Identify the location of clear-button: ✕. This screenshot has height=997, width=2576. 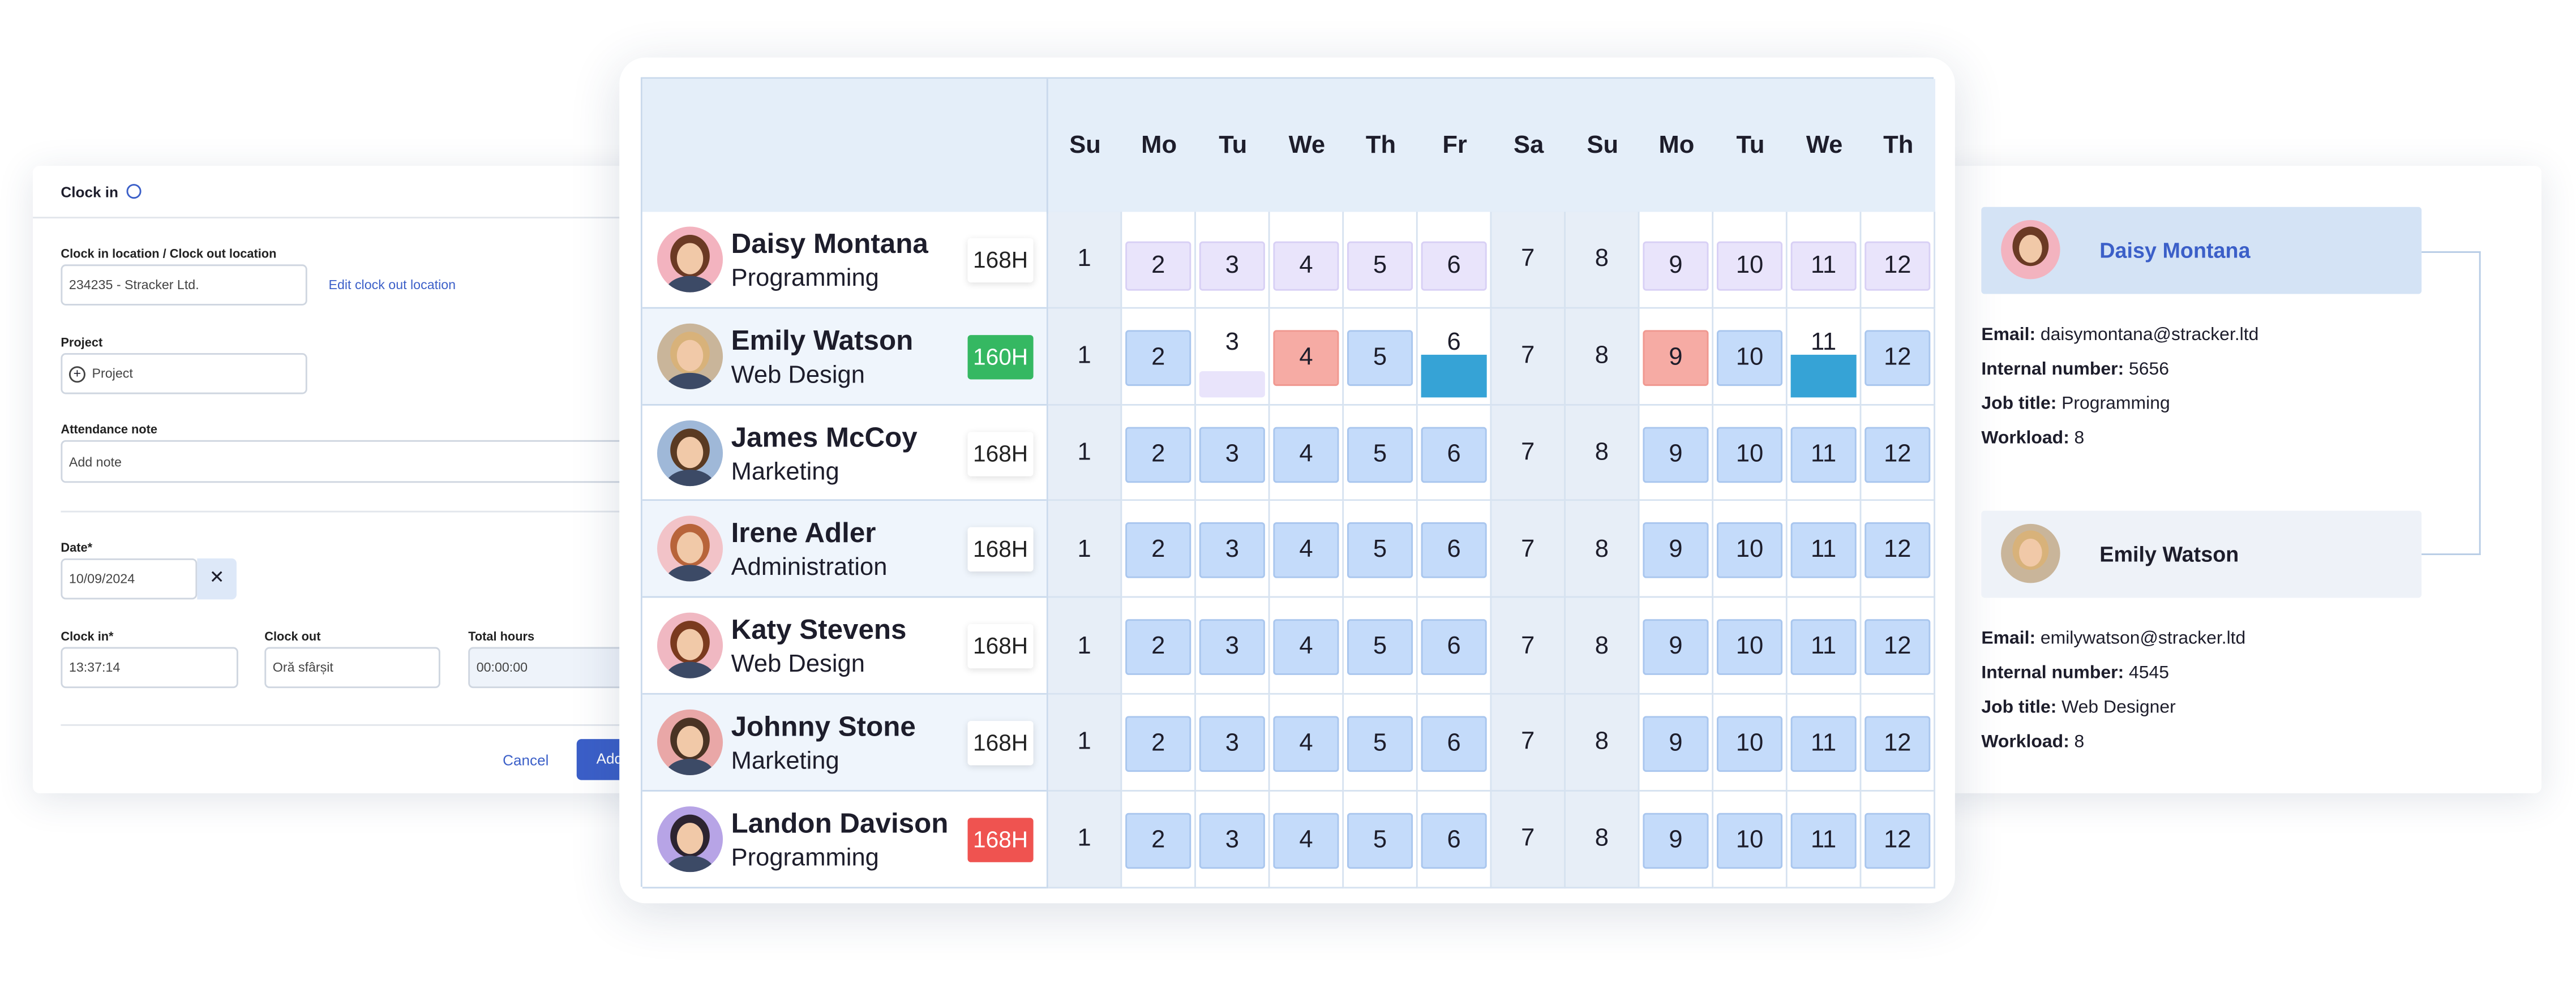
(217, 579).